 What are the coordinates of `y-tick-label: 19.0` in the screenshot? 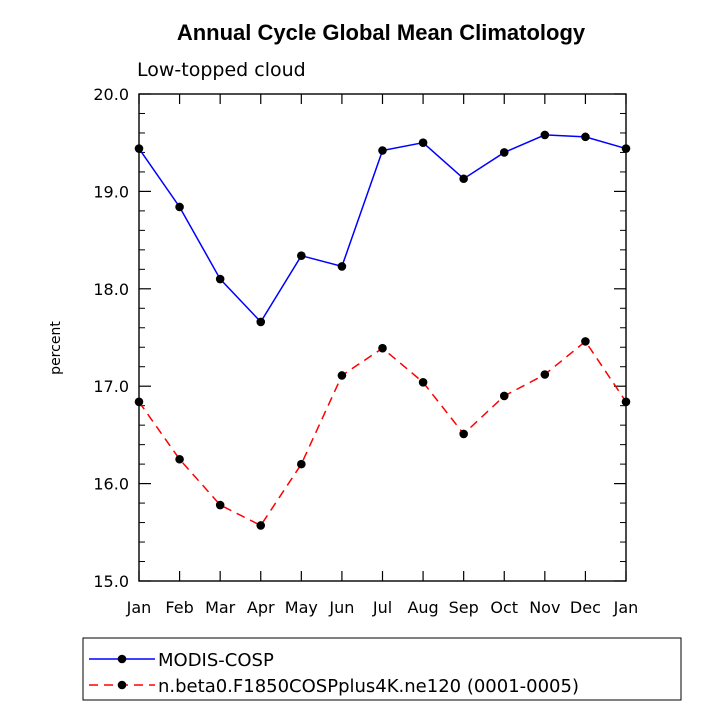 It's located at (111, 191).